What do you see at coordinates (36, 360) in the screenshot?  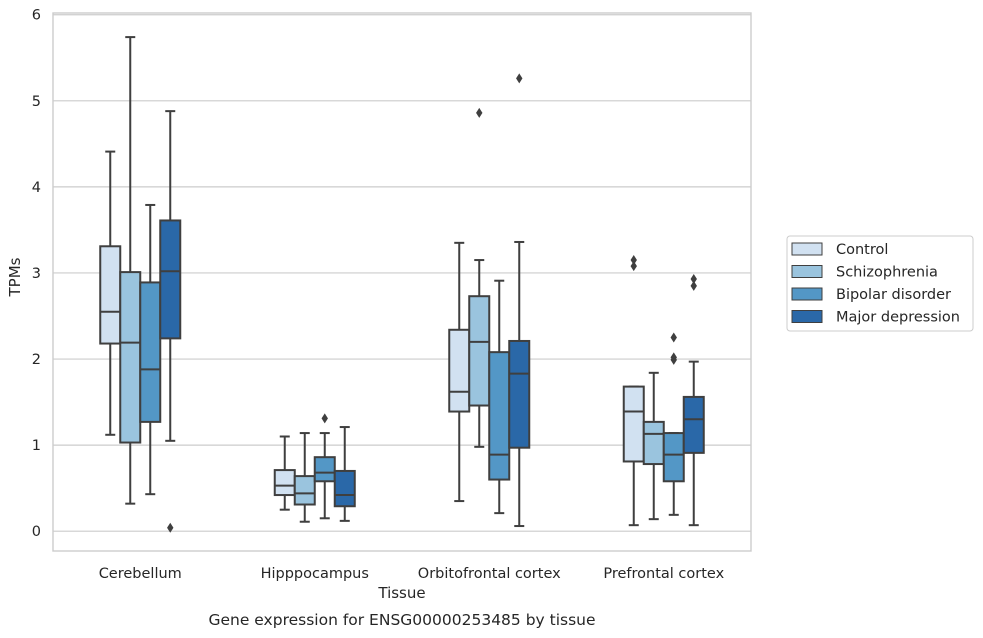 I see `y-tick-label: 2` at bounding box center [36, 360].